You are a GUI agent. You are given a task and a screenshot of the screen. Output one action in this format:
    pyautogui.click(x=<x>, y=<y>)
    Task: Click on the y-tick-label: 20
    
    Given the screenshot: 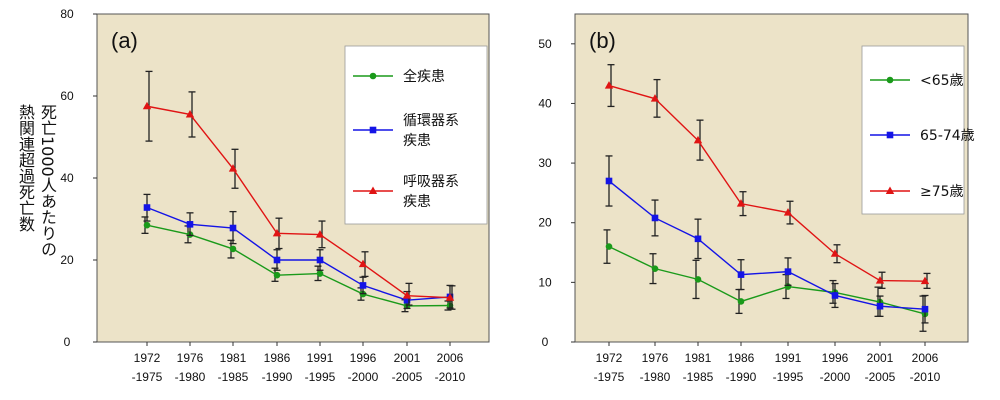 What is the action you would take?
    pyautogui.click(x=67, y=260)
    